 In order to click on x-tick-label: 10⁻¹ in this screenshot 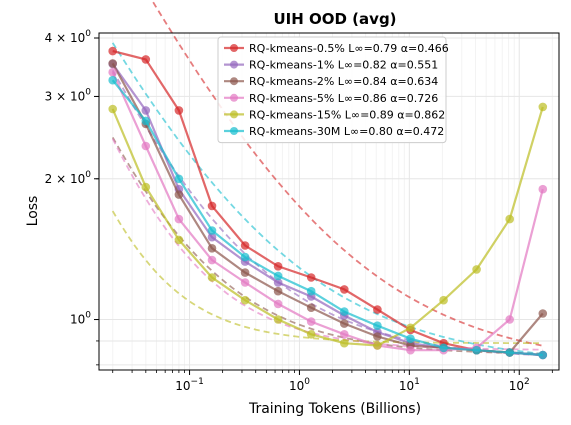, I will do `click(189, 385)`.